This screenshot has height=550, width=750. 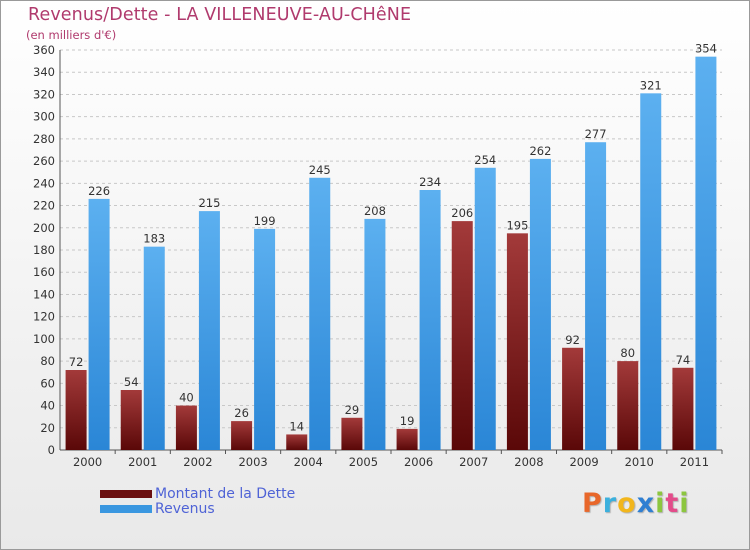 I want to click on legend-swatch-revenus, so click(x=126, y=509).